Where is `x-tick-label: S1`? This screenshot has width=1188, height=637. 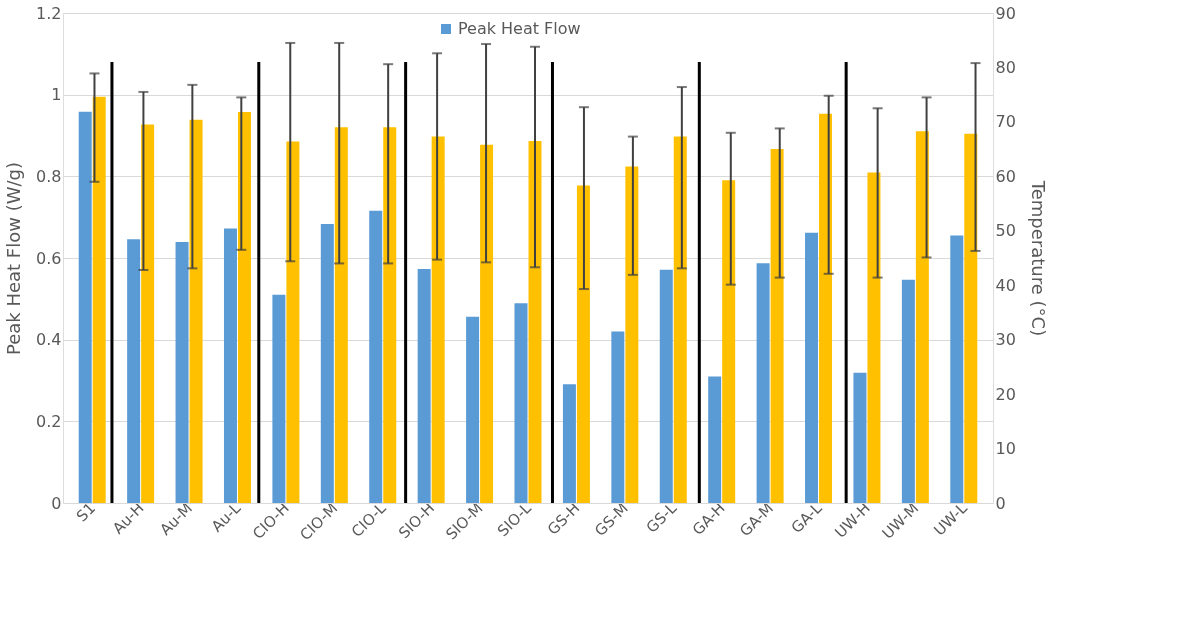
x-tick-label: S1 is located at coordinates (86, 512).